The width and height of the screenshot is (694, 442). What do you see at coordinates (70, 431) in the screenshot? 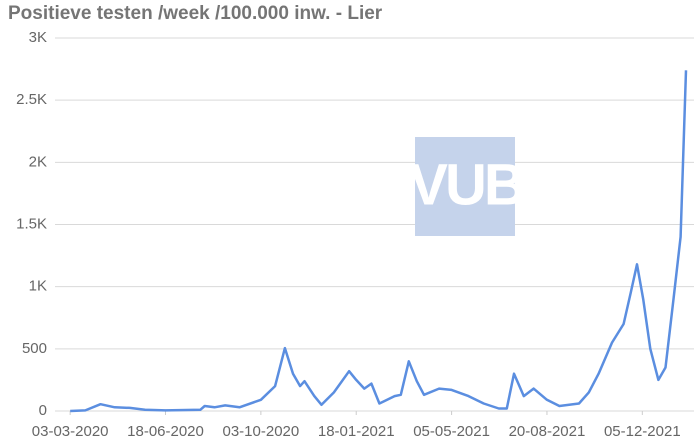
I see `x-tick-label: 03-03-2020` at bounding box center [70, 431].